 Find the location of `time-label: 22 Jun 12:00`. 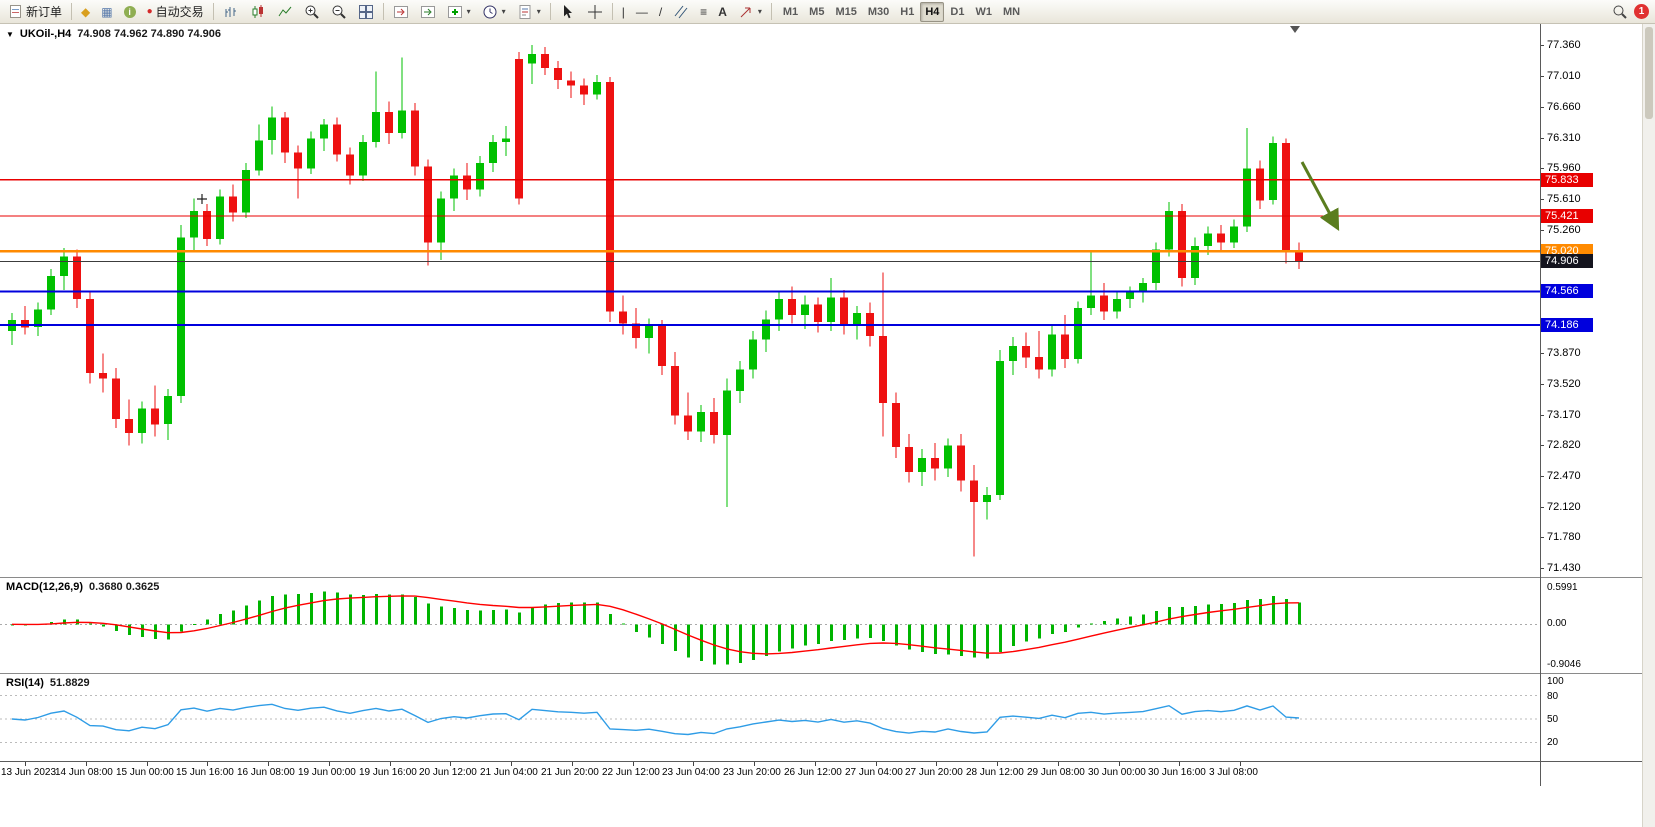

time-label: 22 Jun 12:00 is located at coordinates (631, 772).